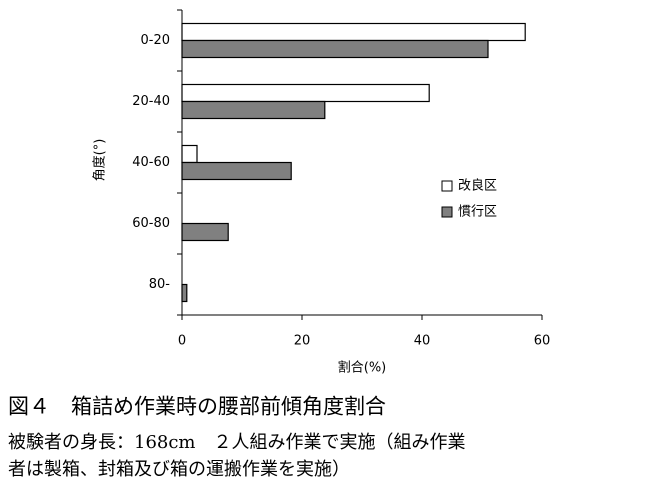 The image size is (649, 500). I want to click on y-tick-label: 20-40, so click(151, 101).